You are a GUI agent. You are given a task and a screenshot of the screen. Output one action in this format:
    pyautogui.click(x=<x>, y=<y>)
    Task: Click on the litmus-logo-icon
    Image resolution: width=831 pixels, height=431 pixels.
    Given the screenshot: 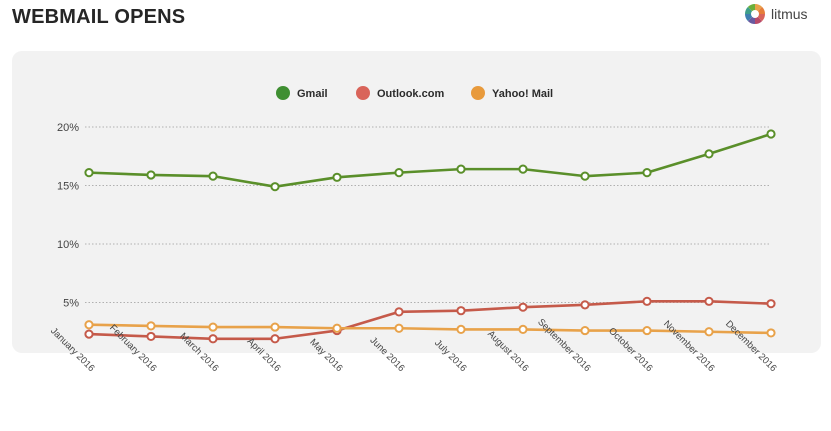 What is the action you would take?
    pyautogui.click(x=755, y=14)
    